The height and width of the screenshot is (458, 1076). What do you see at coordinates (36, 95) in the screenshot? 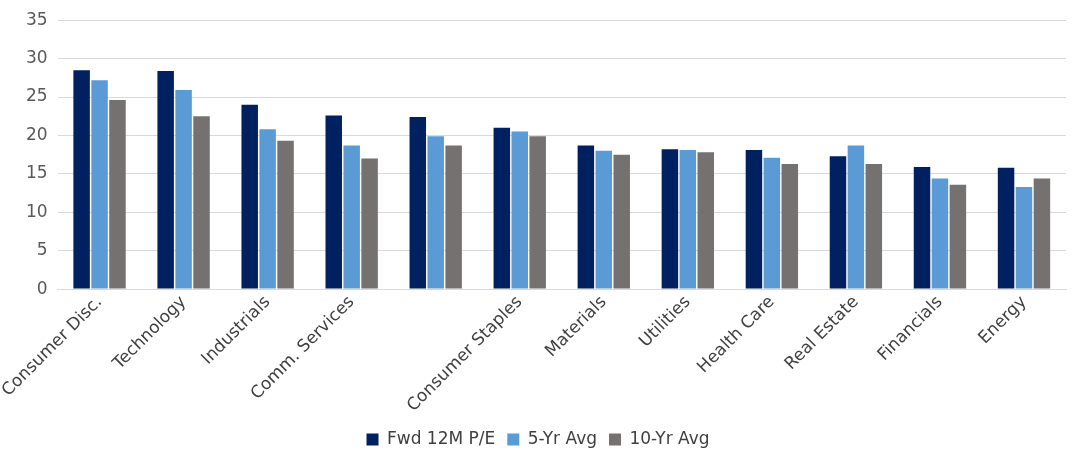
I see `y-tick-label: 25` at bounding box center [36, 95].